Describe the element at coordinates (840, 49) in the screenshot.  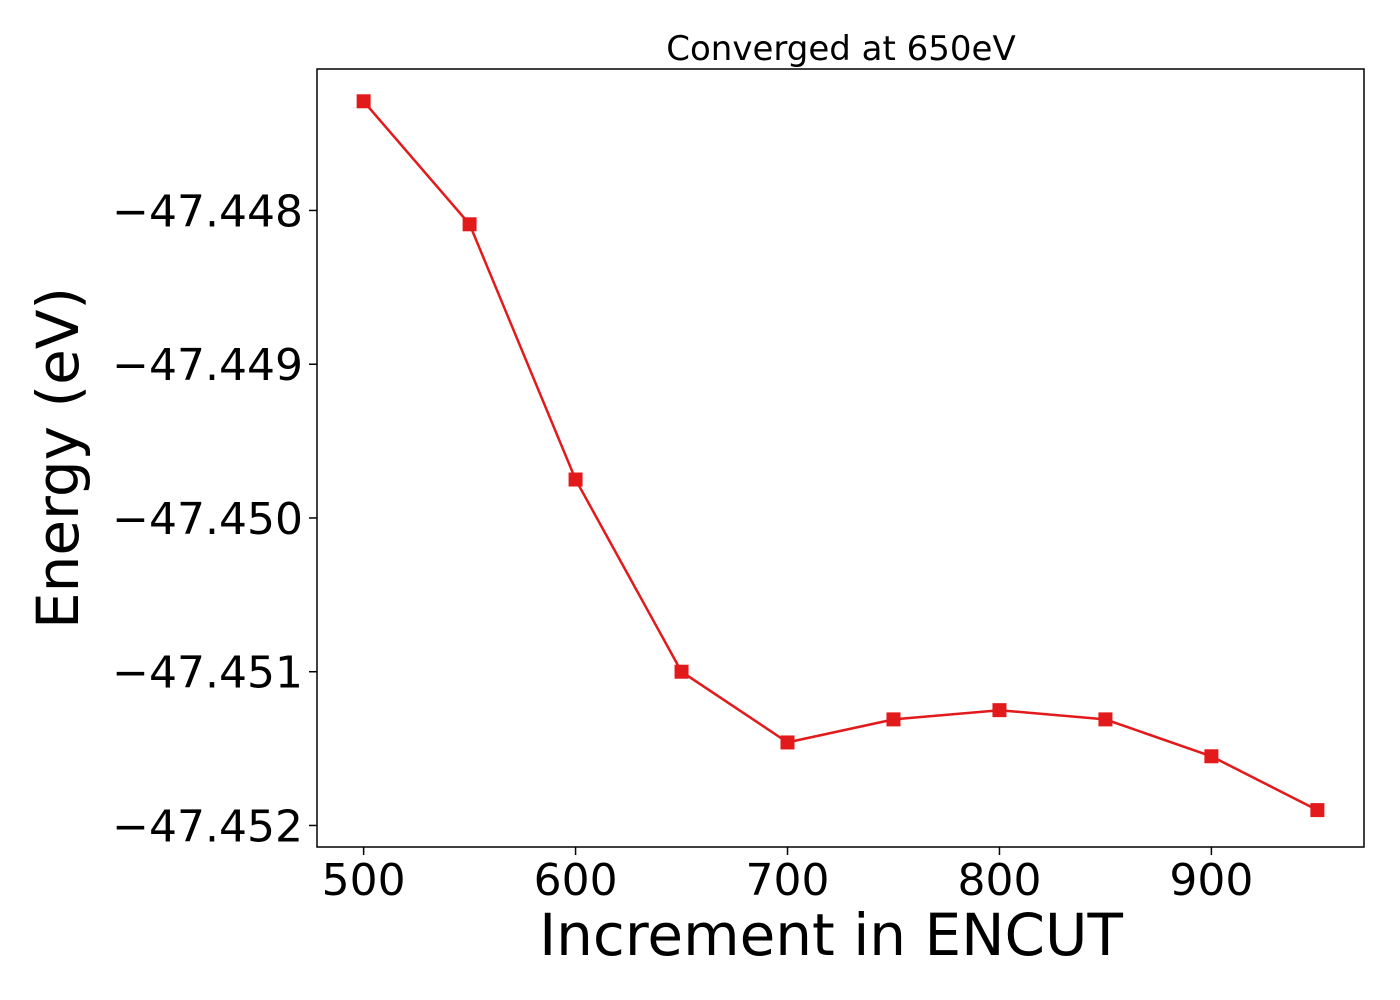
I see `chart-title: Converged at 650eV` at that location.